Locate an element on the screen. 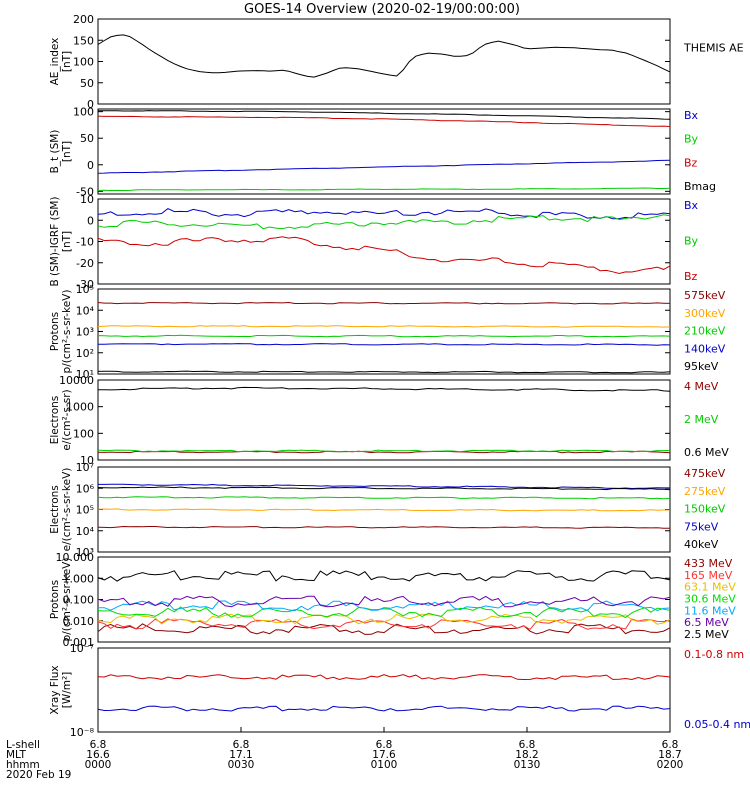  y-tick-label: 10² is located at coordinates (85, 353).